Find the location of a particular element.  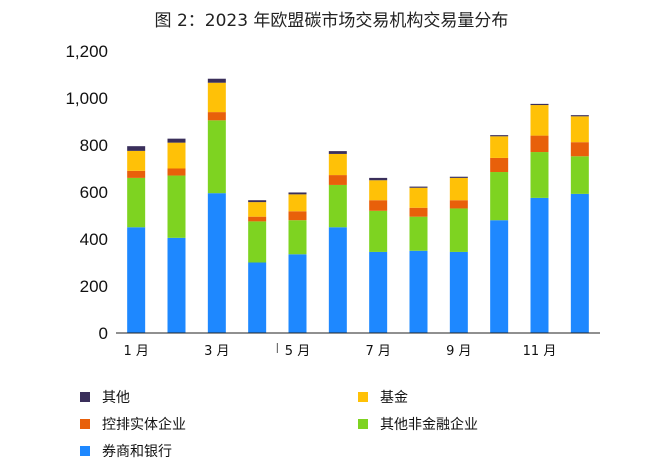

y-tick-label: 0 is located at coordinates (103, 333).